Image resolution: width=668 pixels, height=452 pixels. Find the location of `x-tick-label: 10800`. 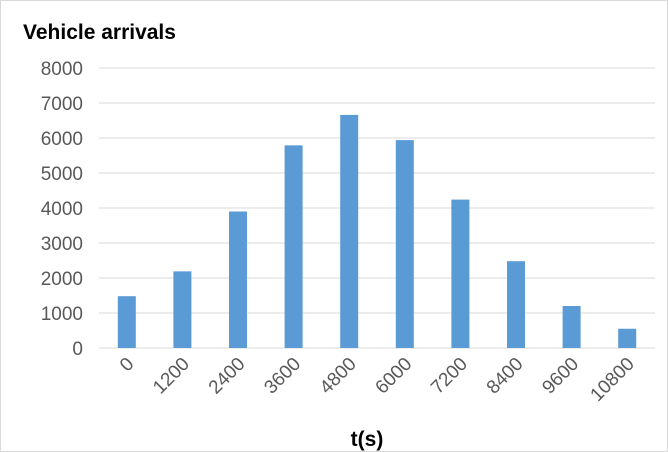

x-tick-label: 10800 is located at coordinates (613, 380).